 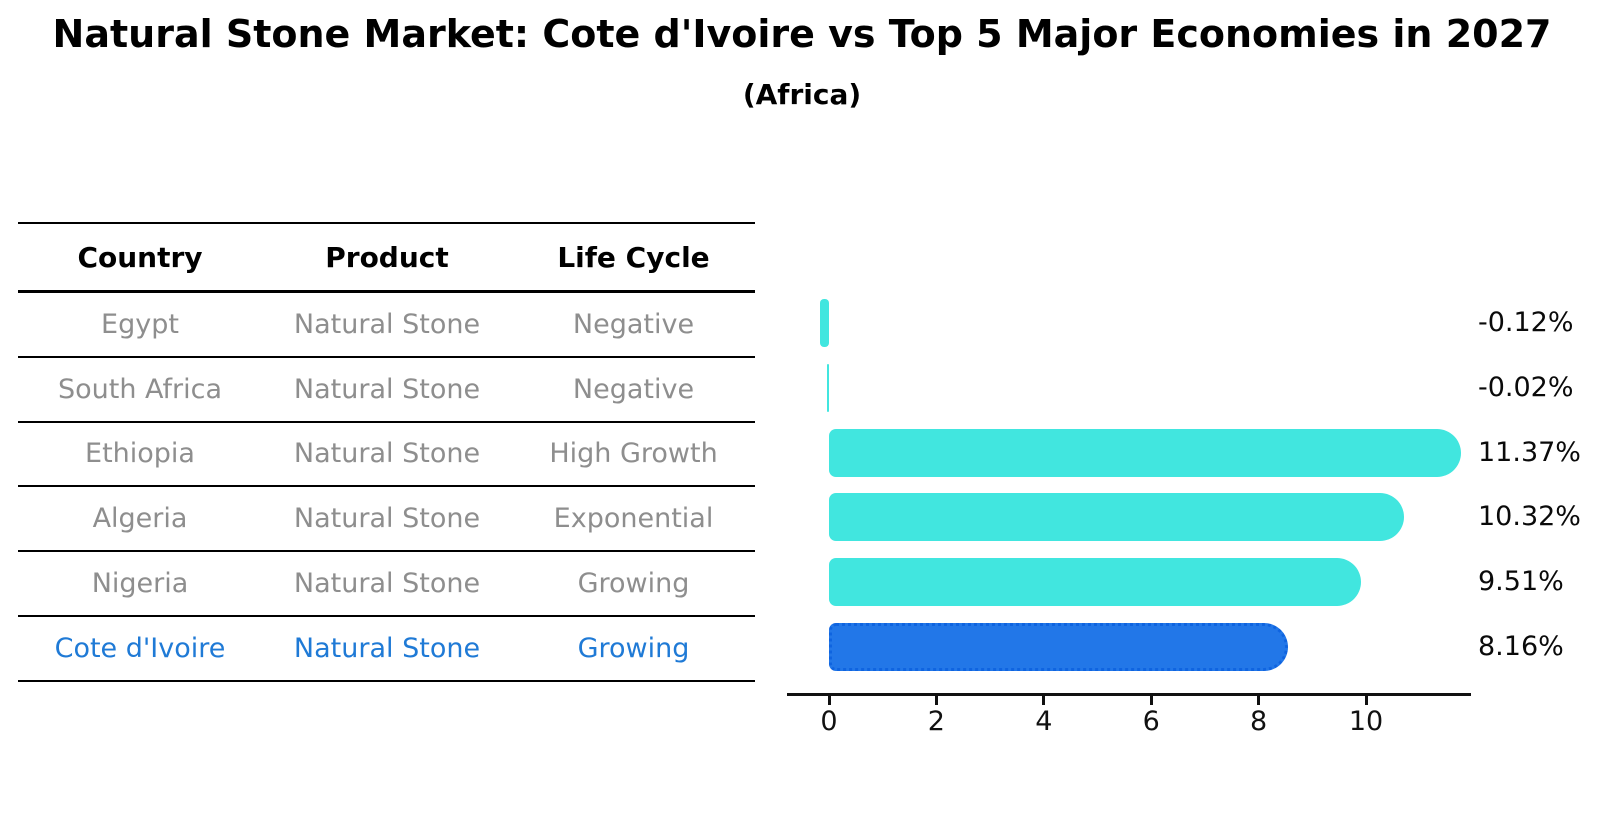 What do you see at coordinates (140, 519) in the screenshot?
I see `cell-country: Algeria` at bounding box center [140, 519].